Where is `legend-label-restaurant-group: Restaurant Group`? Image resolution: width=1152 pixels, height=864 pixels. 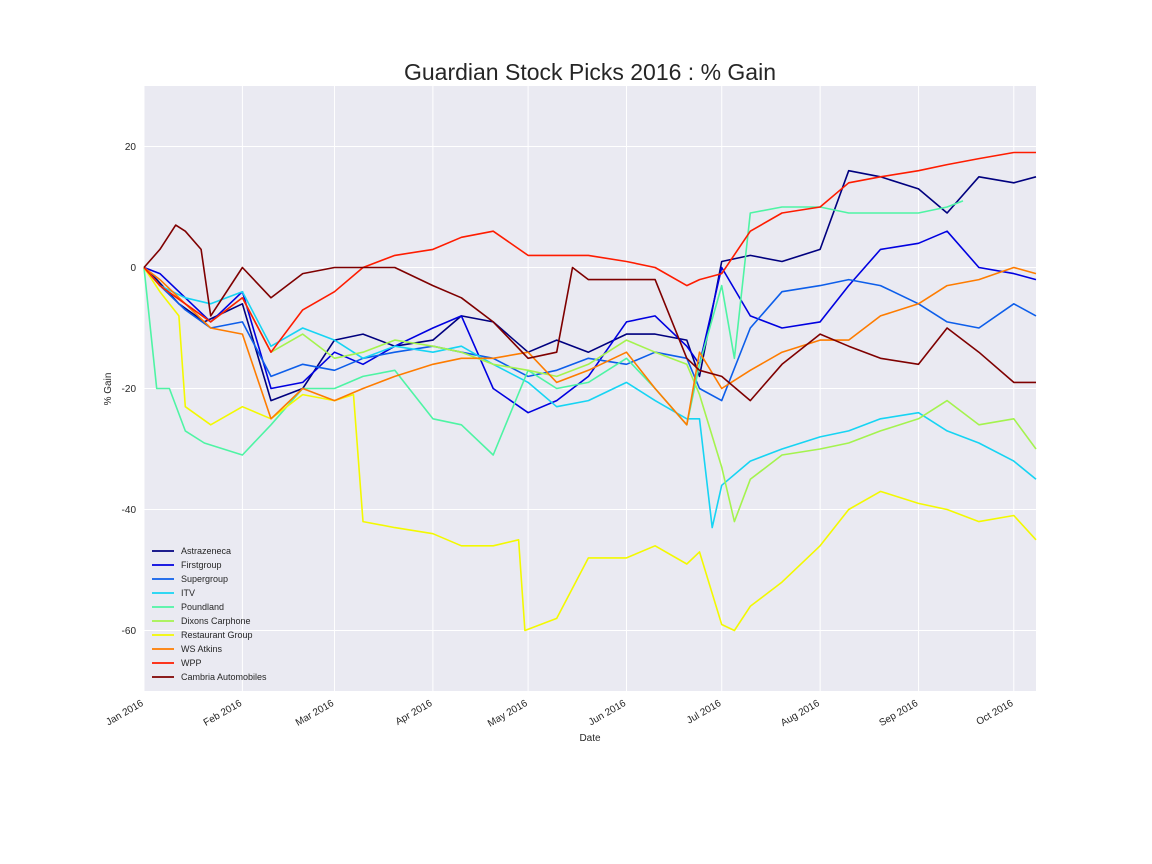 legend-label-restaurant-group: Restaurant Group is located at coordinates (217, 635).